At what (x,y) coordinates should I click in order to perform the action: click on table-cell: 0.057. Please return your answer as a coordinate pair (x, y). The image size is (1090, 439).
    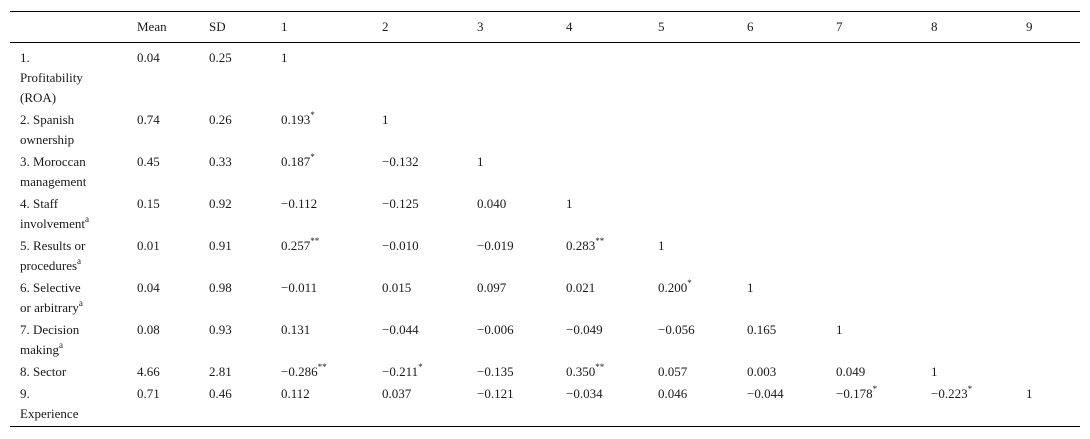
    Looking at the image, I should click on (702, 373).